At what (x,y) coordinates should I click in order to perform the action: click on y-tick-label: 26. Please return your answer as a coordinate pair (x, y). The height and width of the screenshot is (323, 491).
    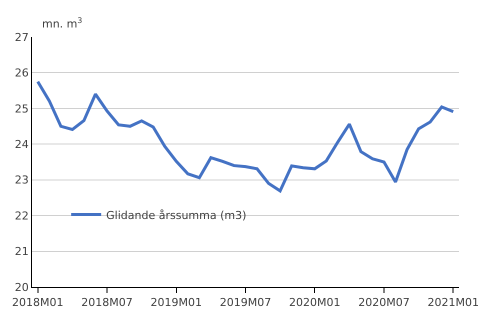
    Looking at the image, I should click on (21, 73).